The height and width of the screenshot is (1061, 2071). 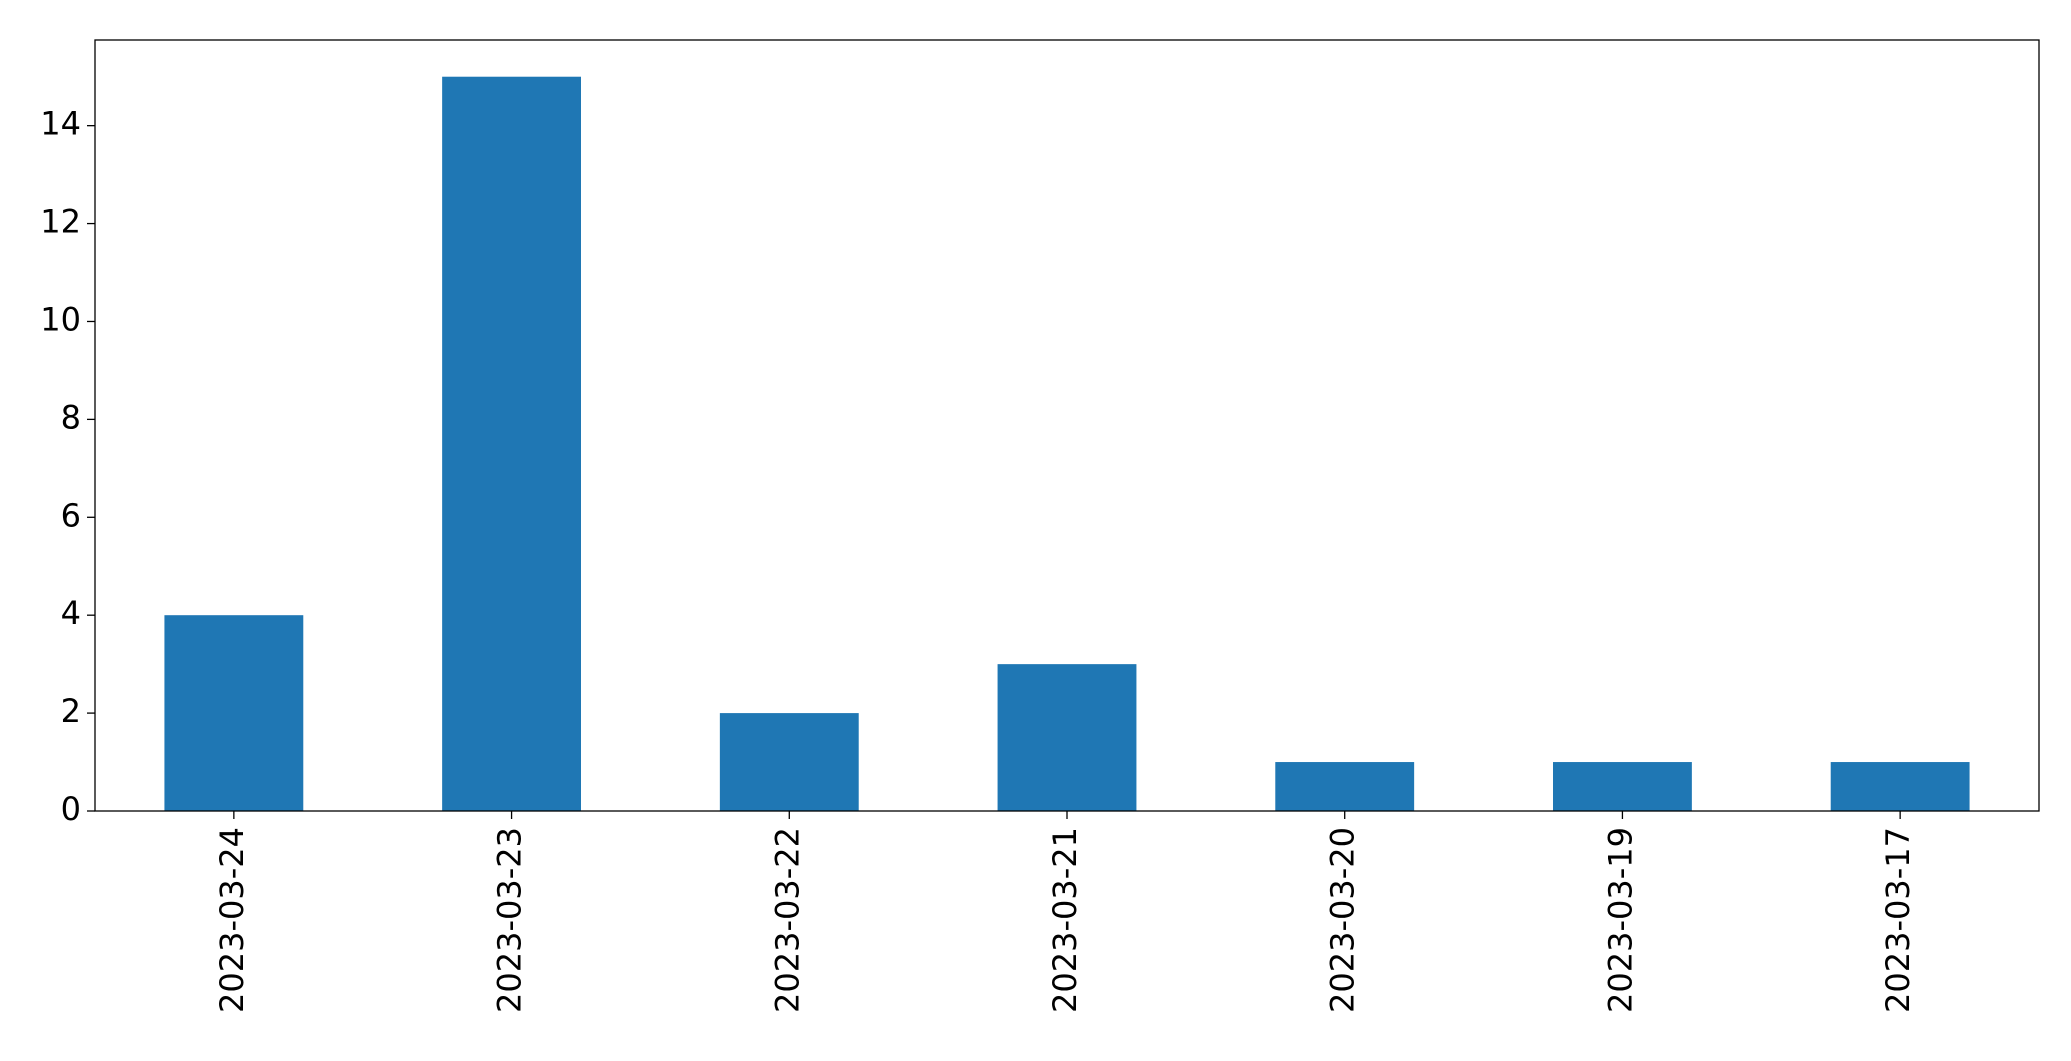 What do you see at coordinates (510, 920) in the screenshot?
I see `x-tick-label: 2023-03-23` at bounding box center [510, 920].